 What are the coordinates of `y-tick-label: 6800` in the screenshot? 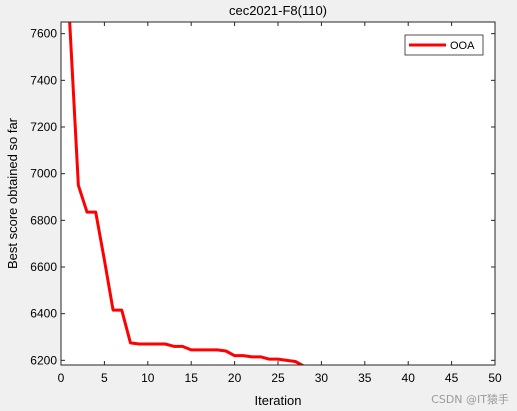 It's located at (43, 220).